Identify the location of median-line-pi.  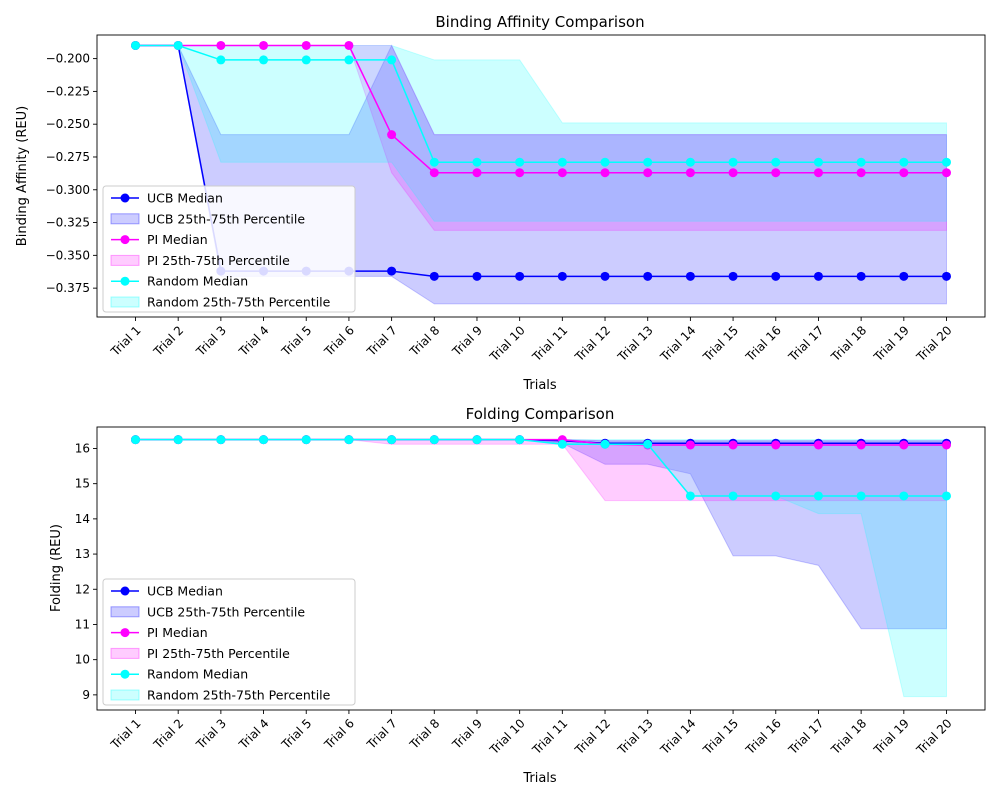
(541, 109).